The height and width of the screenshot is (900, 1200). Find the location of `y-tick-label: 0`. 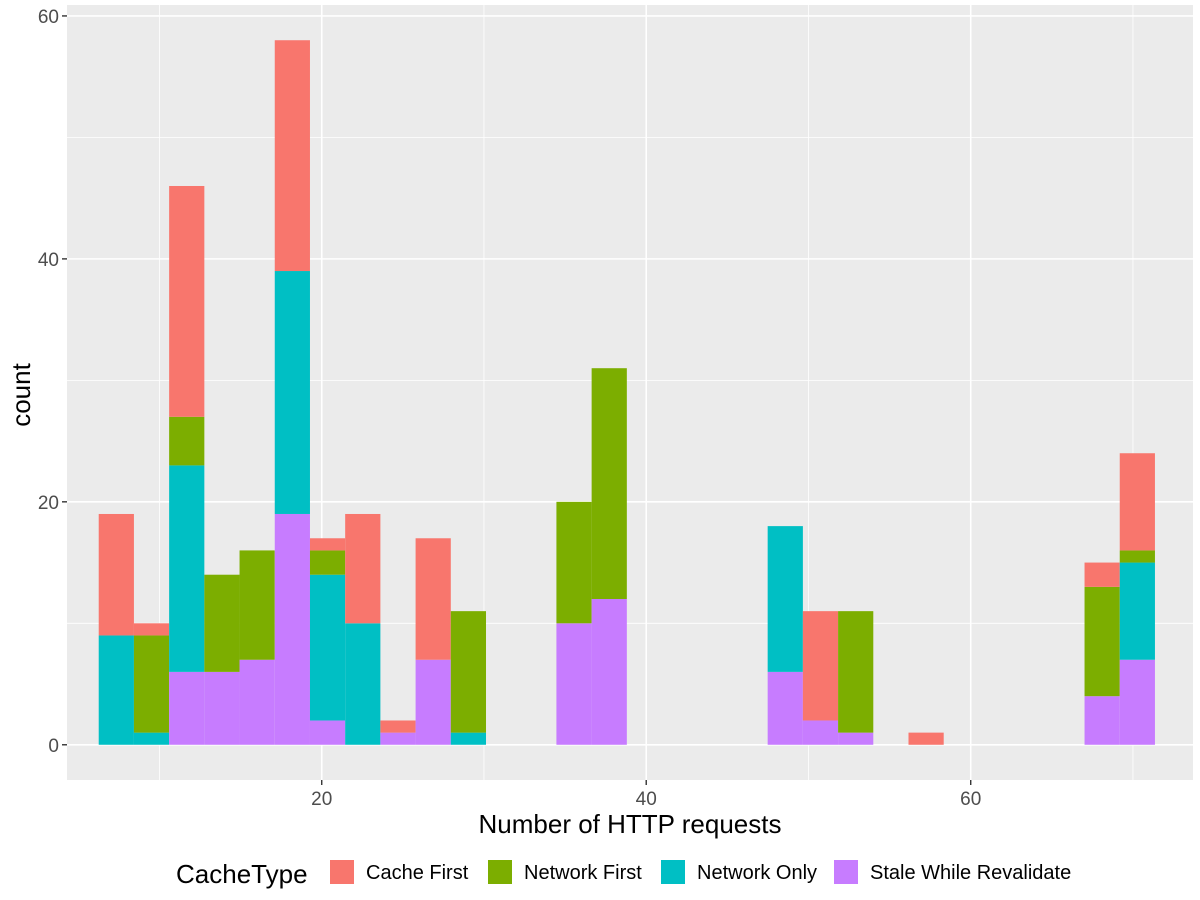

y-tick-label: 0 is located at coordinates (53, 746).